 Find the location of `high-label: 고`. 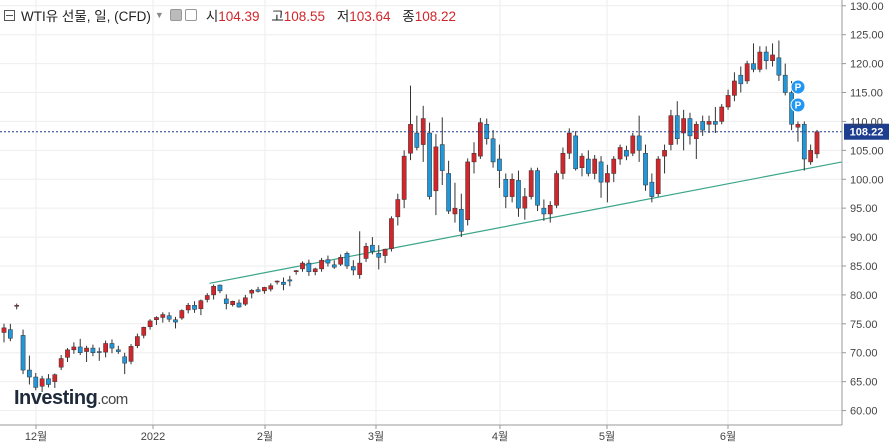

high-label: 고 is located at coordinates (277, 16).